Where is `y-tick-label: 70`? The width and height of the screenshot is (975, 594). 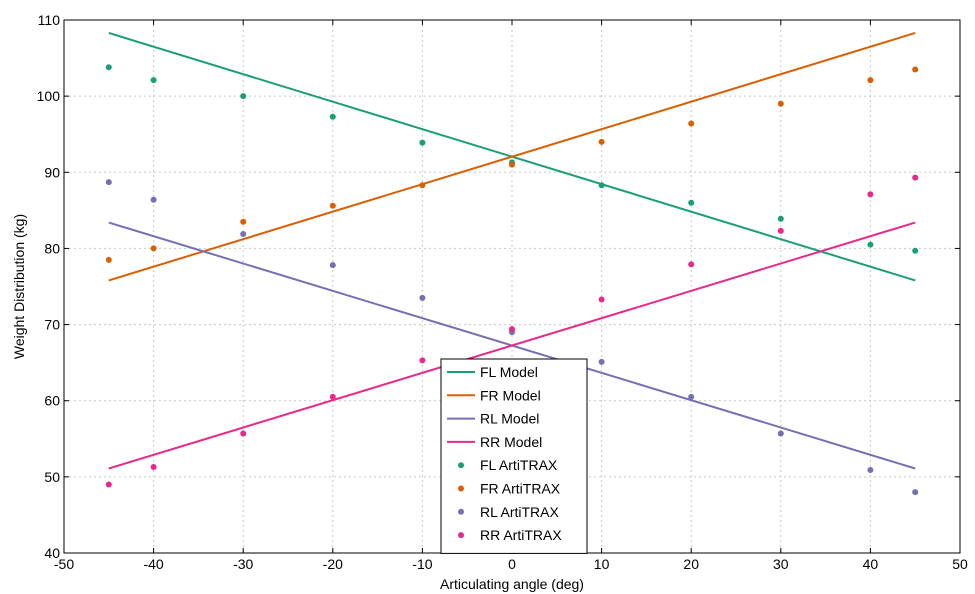
y-tick-label: 70 is located at coordinates (52, 325).